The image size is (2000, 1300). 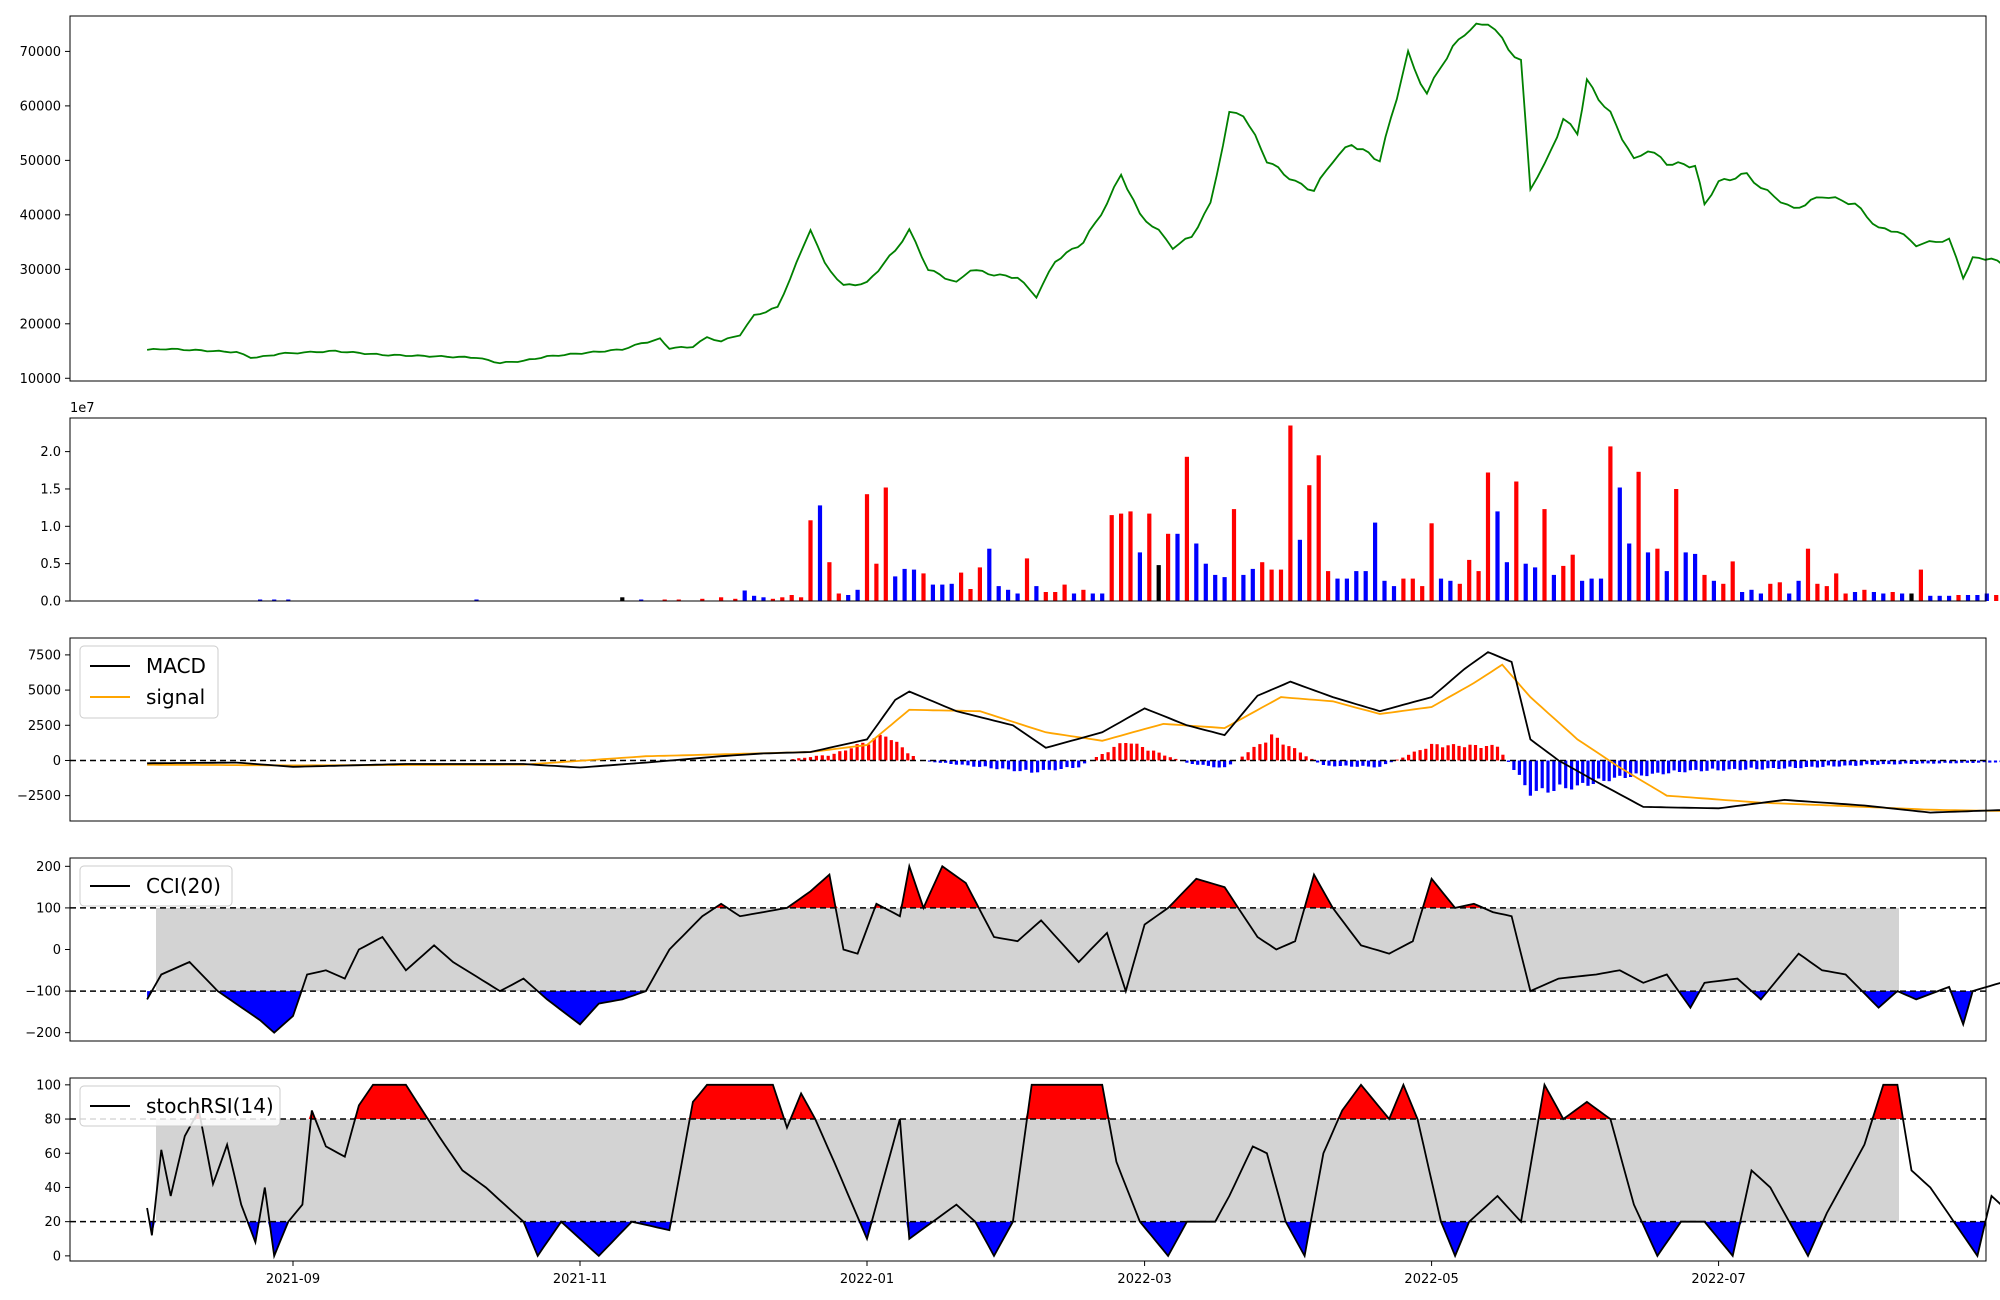 I want to click on x-tick-label: 2021-09, so click(x=293, y=1279).